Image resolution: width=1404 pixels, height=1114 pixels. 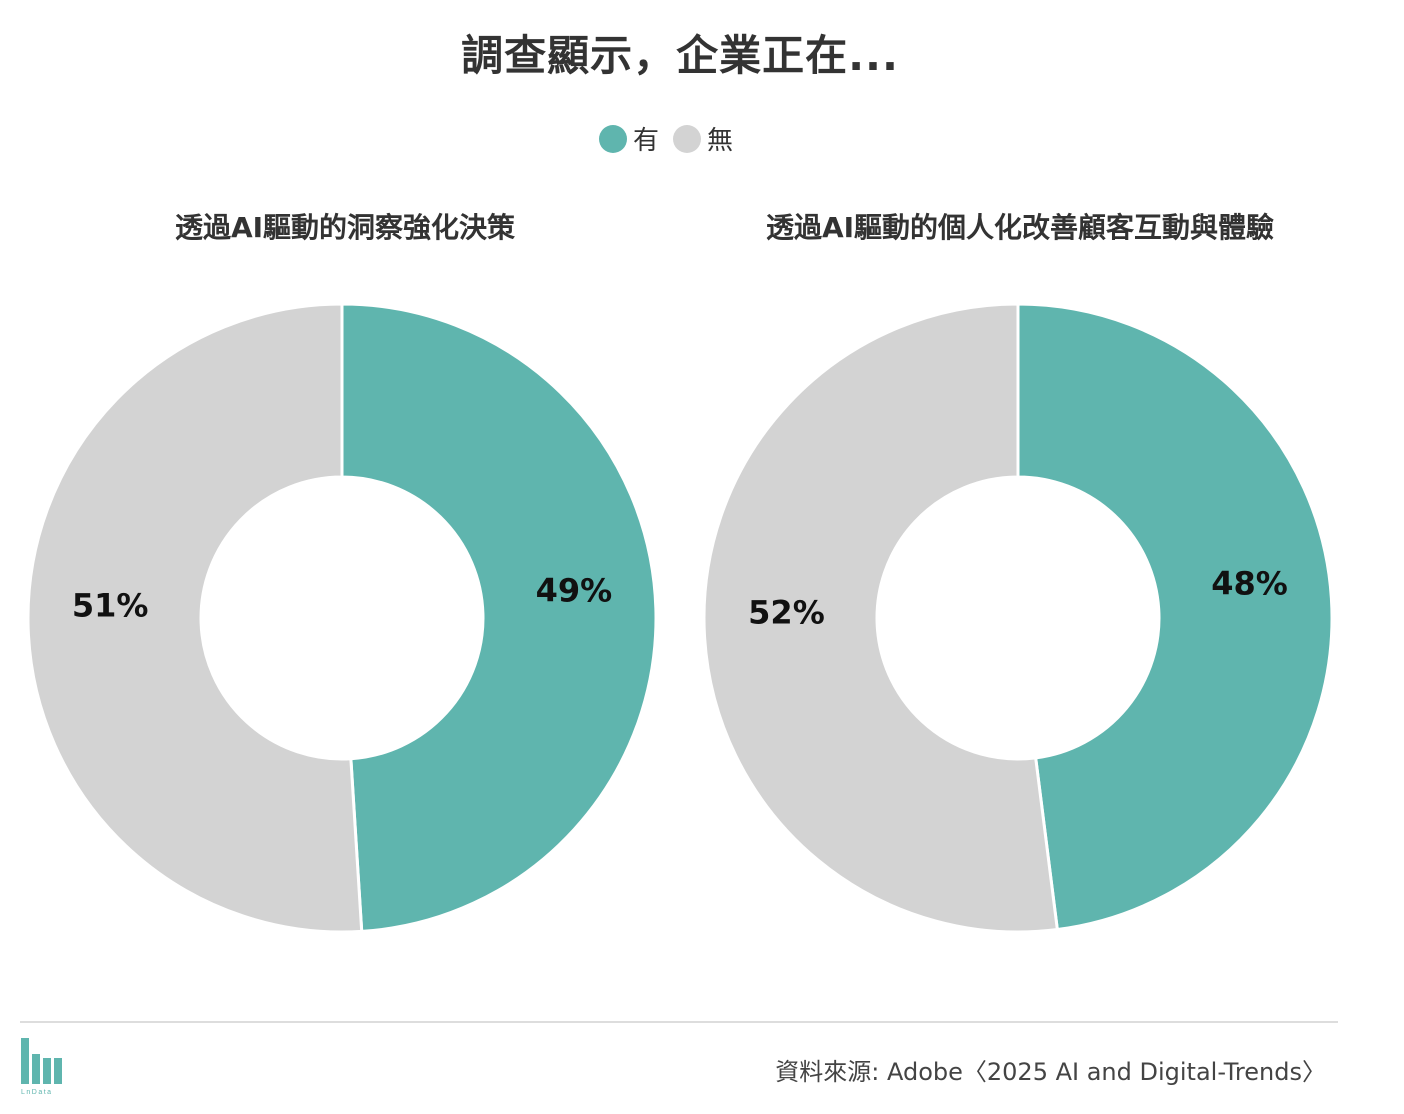 I want to click on footer-divider, so click(x=679, y=1022).